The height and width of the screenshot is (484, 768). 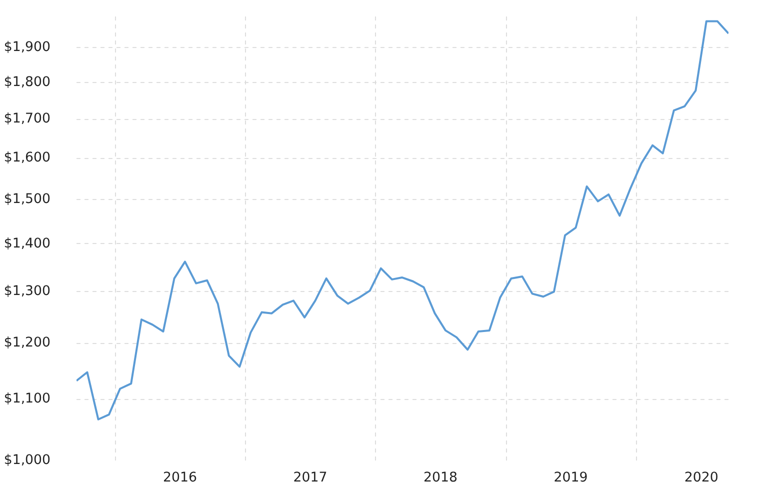 I want to click on x-tick-label: 2020, so click(x=701, y=477).